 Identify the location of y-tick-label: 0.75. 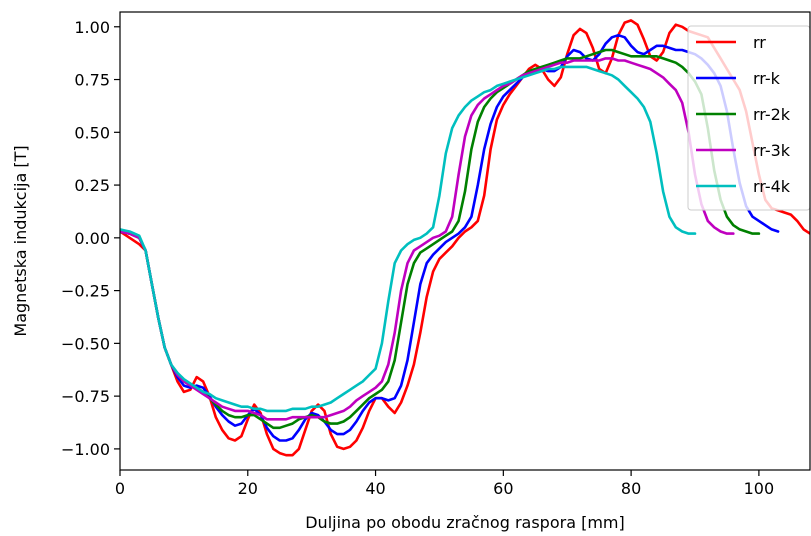
(92, 80).